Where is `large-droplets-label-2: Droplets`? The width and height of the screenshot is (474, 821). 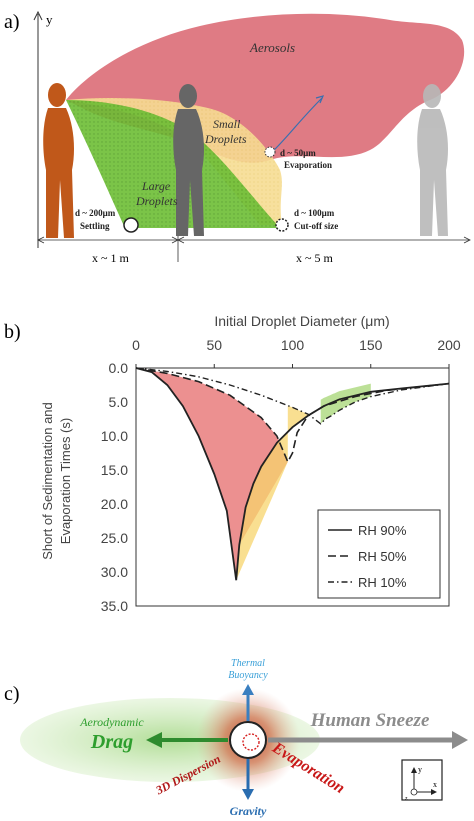
large-droplets-label-2: Droplets is located at coordinates (156, 201).